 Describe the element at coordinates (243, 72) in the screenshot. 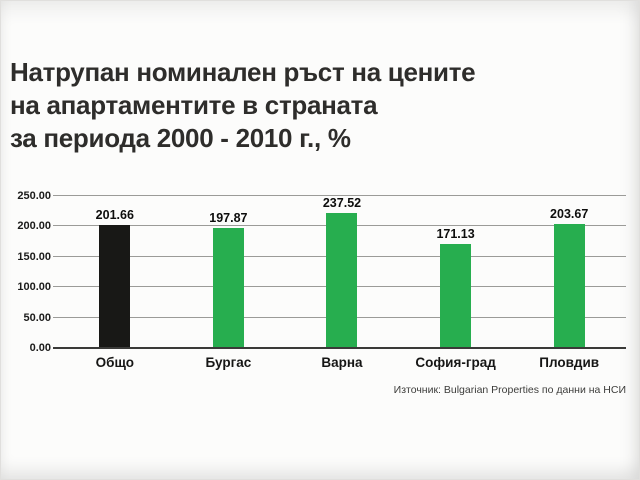

I see `chart-title-line-1: Натрупан номинален ръст на цените` at that location.